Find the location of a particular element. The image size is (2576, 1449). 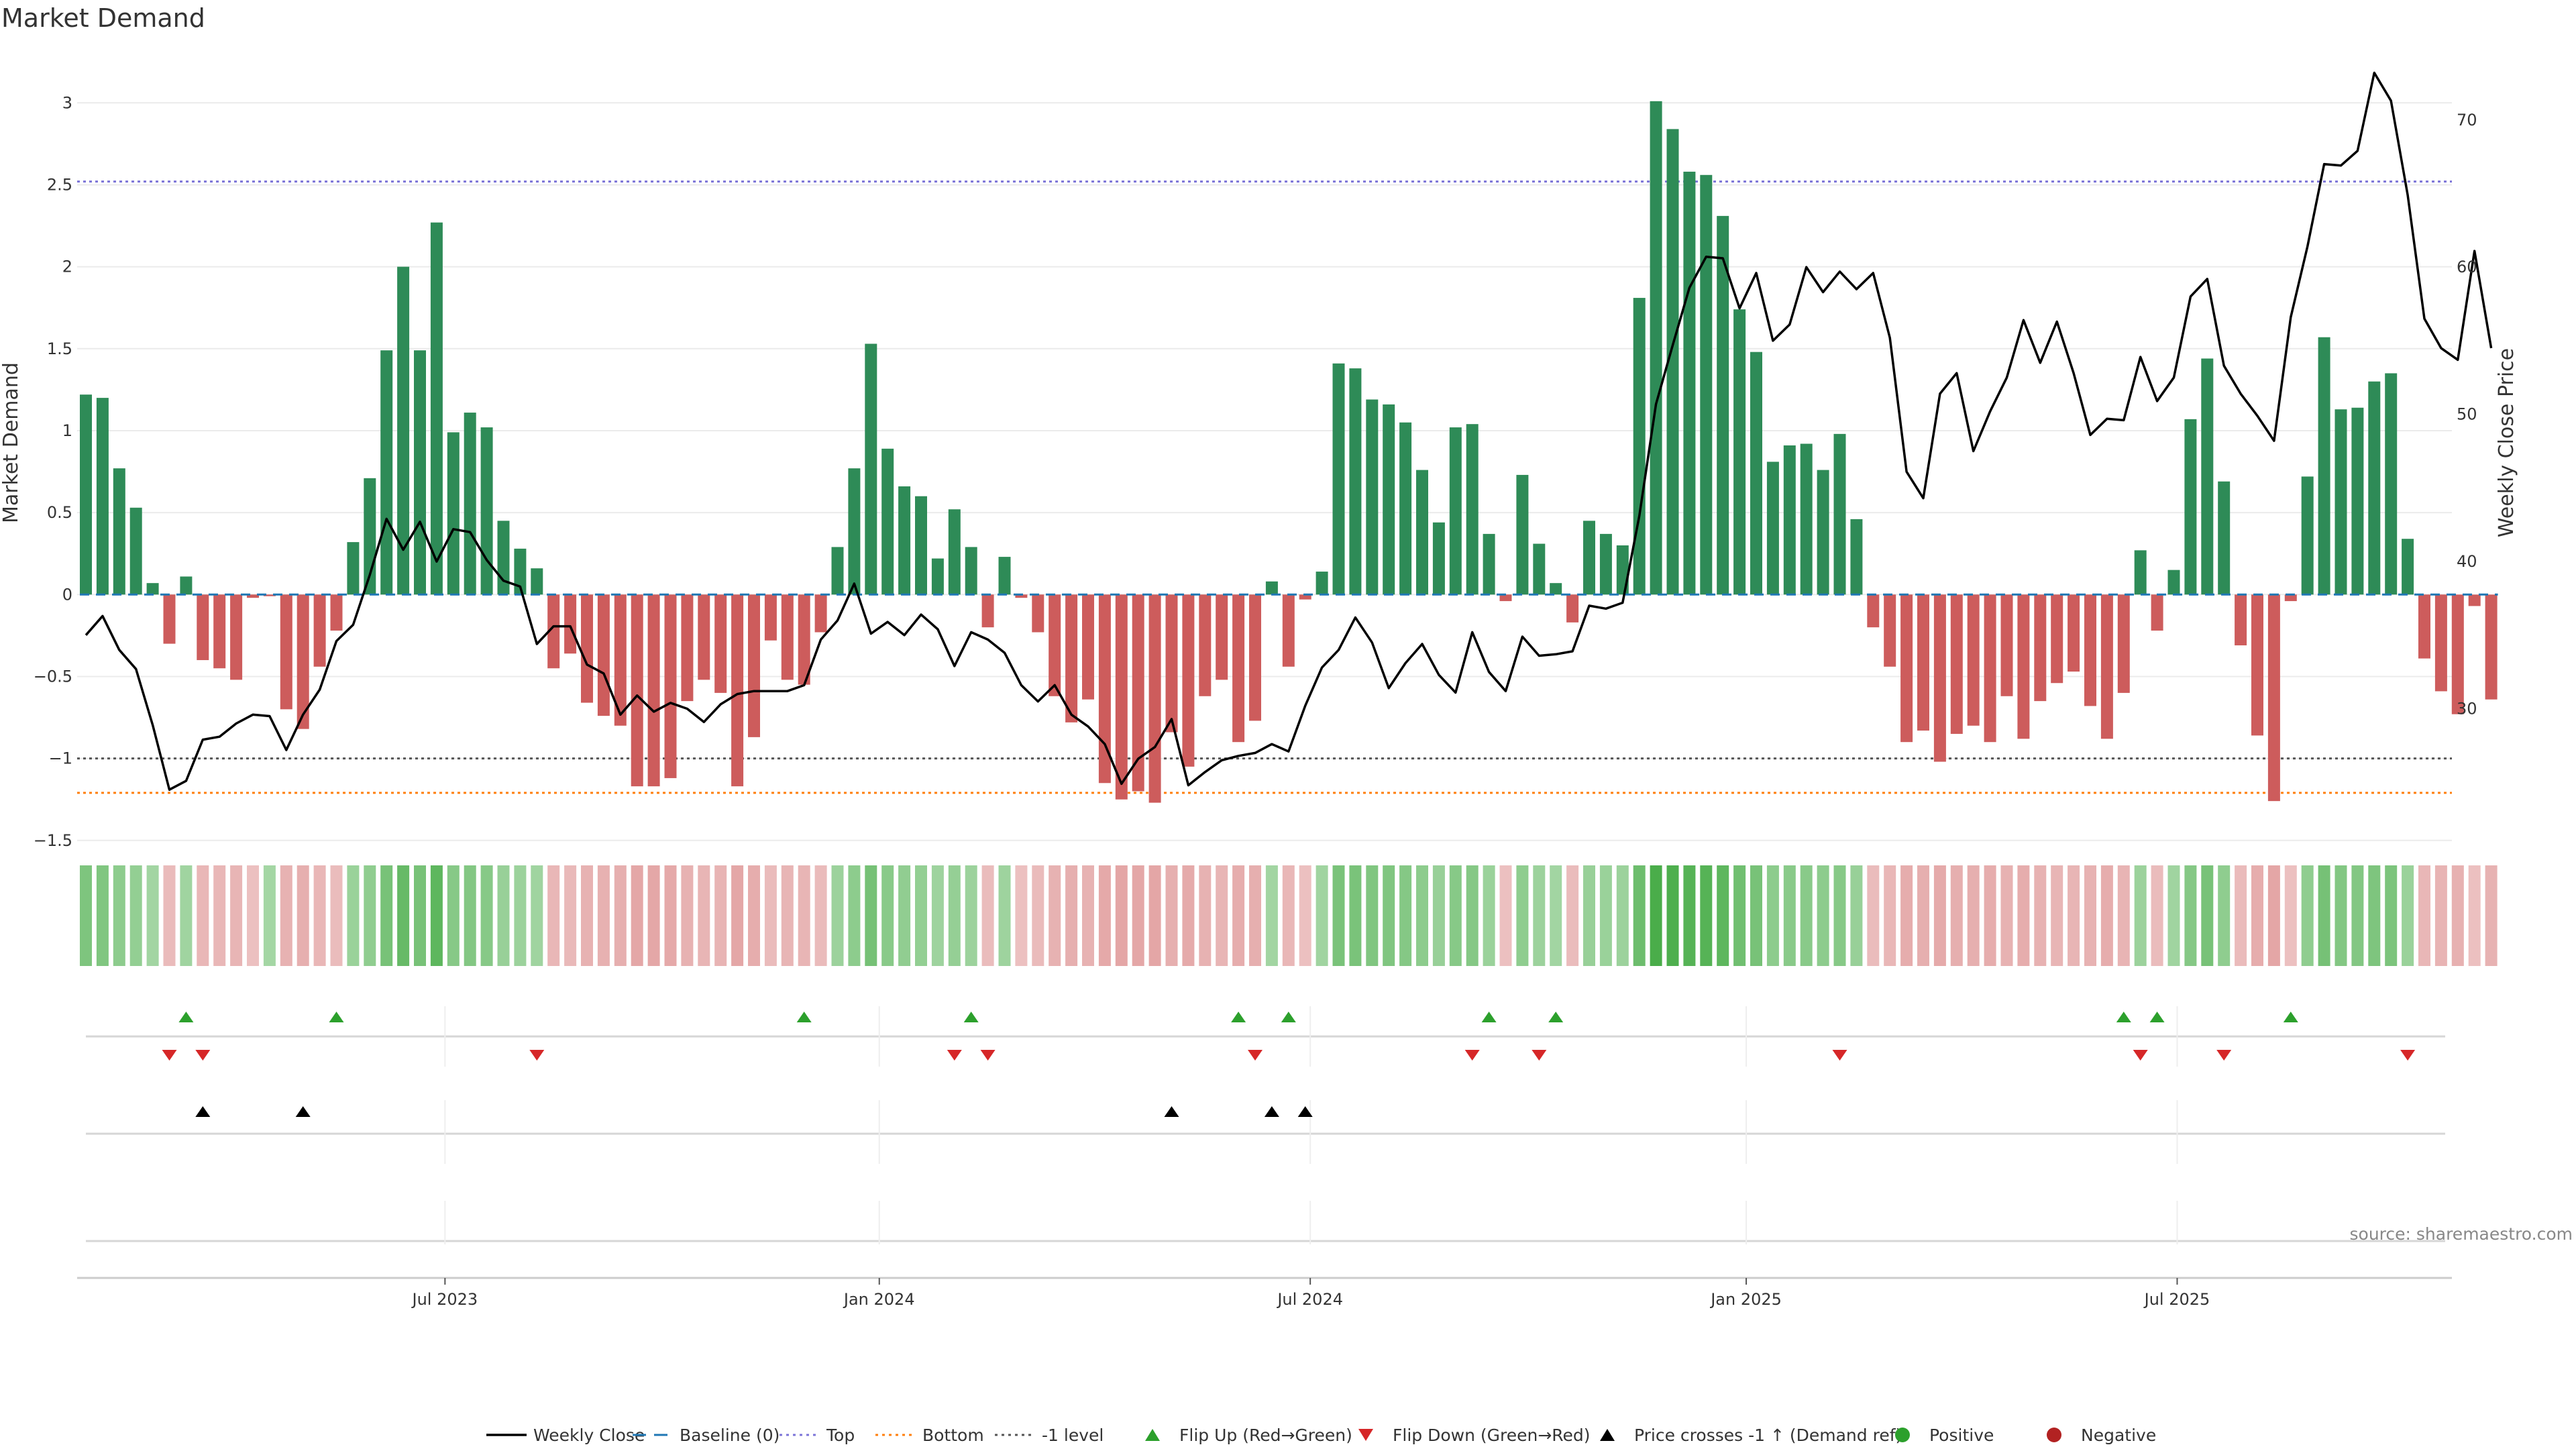

y-axis-title: Market Demand is located at coordinates (11, 442).